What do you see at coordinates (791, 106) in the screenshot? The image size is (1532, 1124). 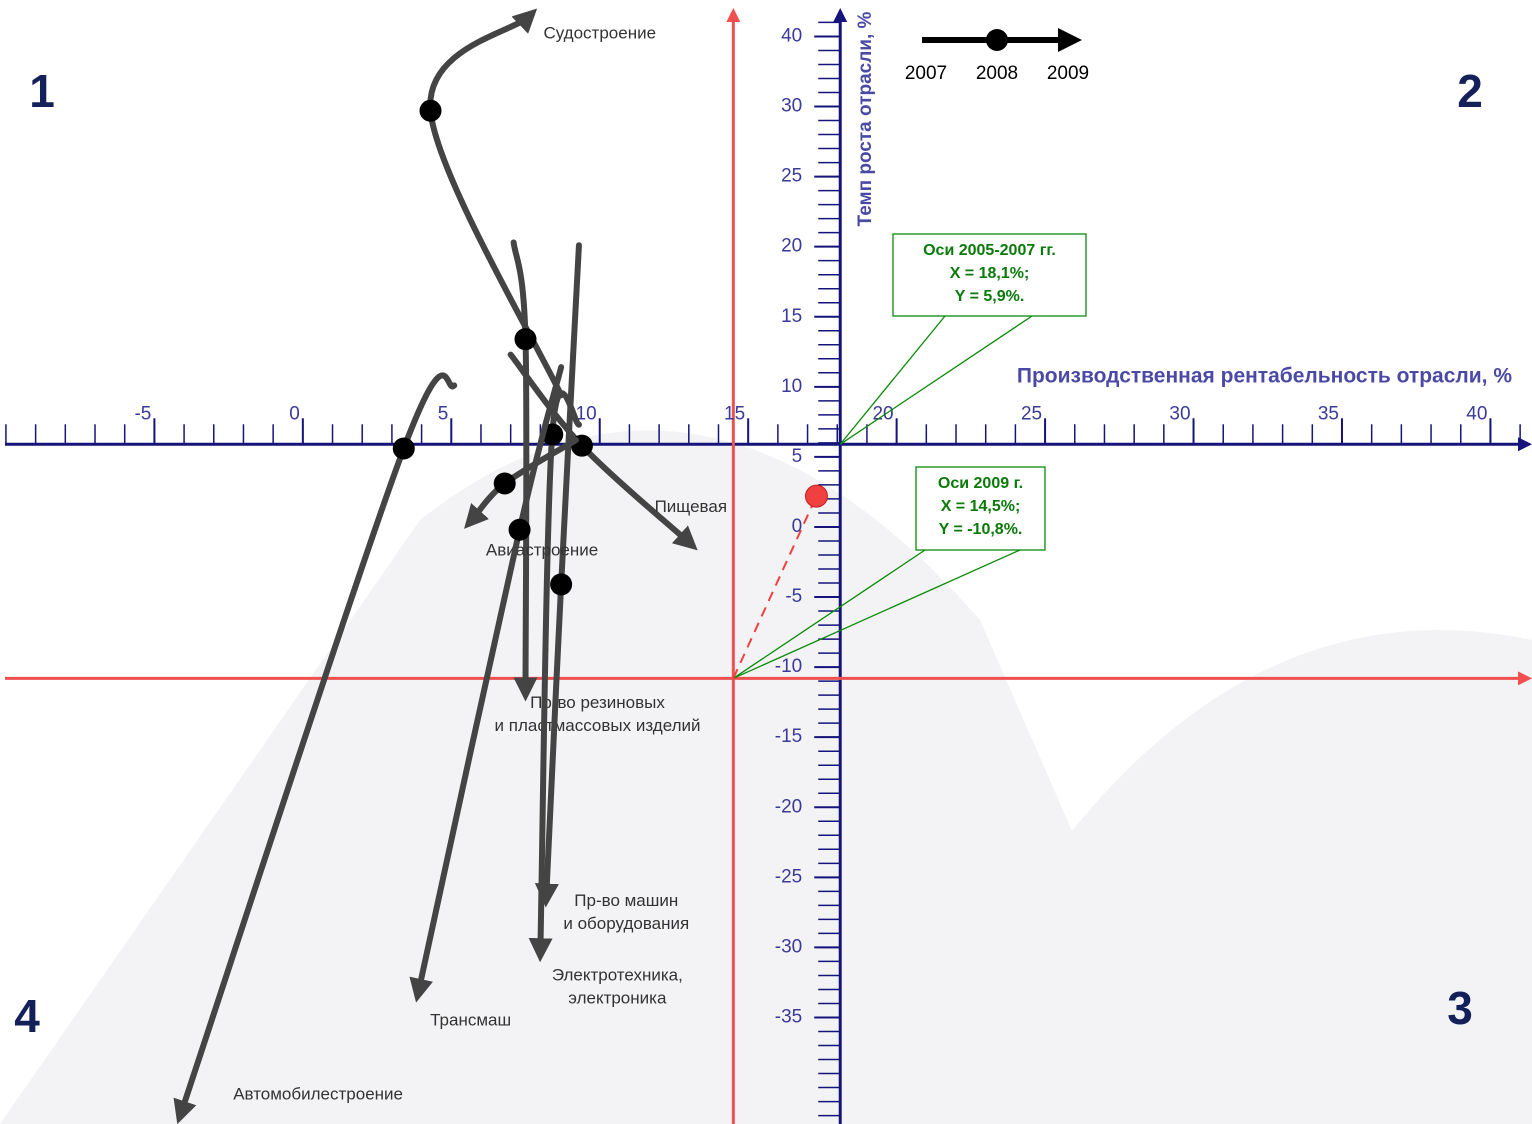 I see `y-tick-label: 30` at bounding box center [791, 106].